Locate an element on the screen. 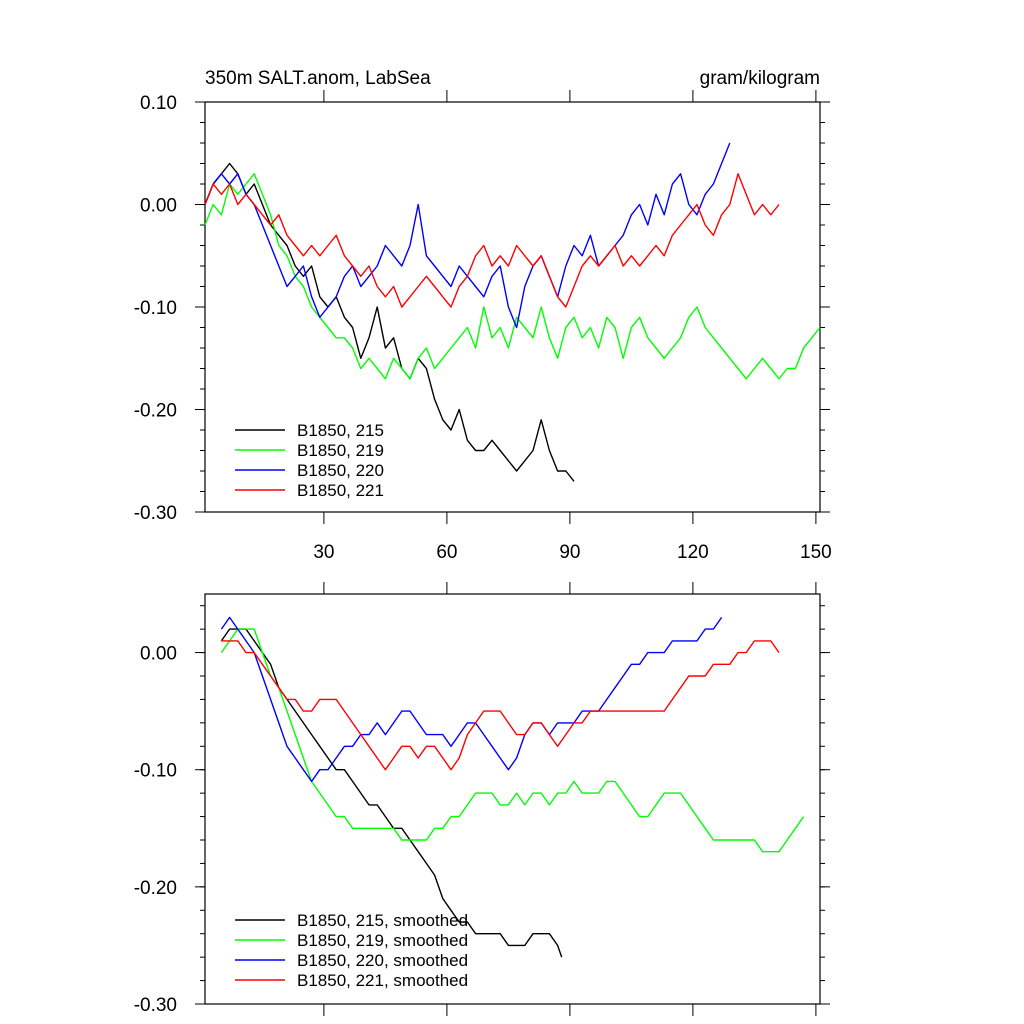 This screenshot has width=1024, height=1024. legend-label: B1850, 220 is located at coordinates (340, 470).